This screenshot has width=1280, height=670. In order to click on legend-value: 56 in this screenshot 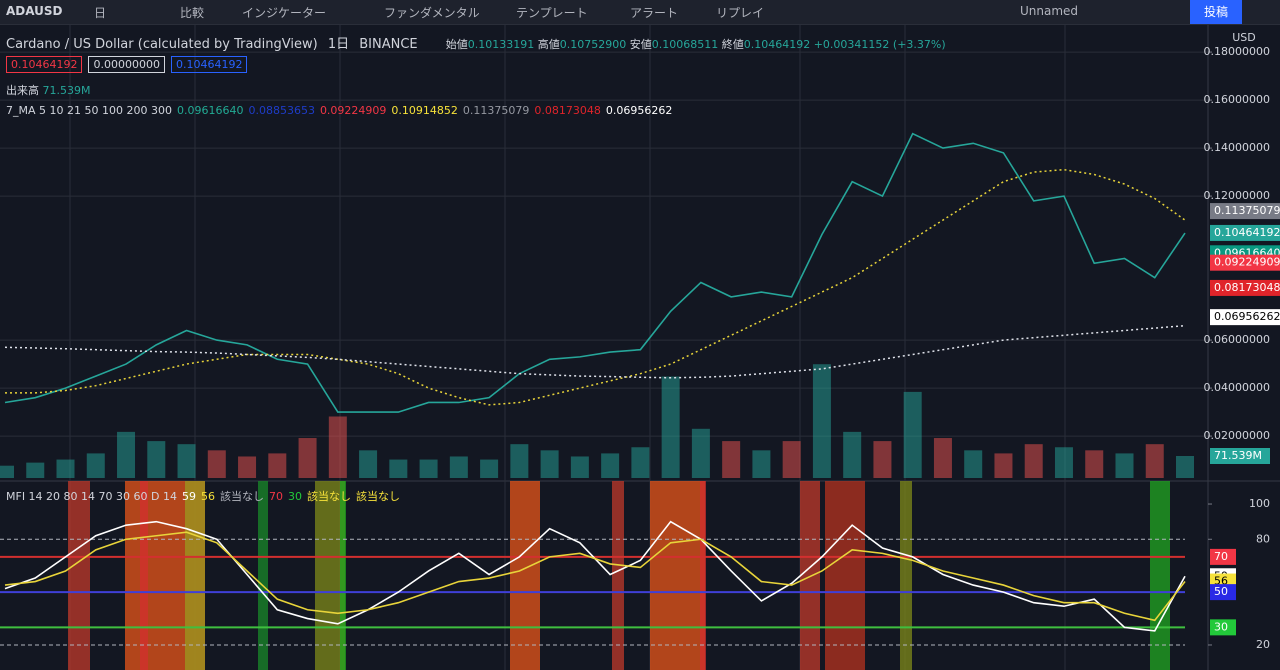, I will do `click(207, 496)`.